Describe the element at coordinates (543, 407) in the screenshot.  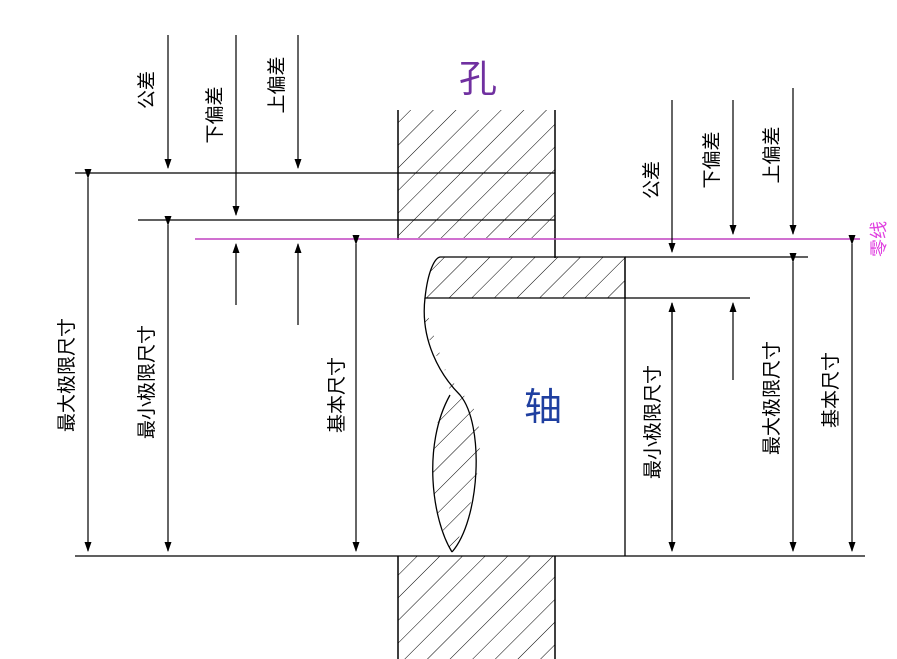
I see `shaft-label: 轴` at that location.